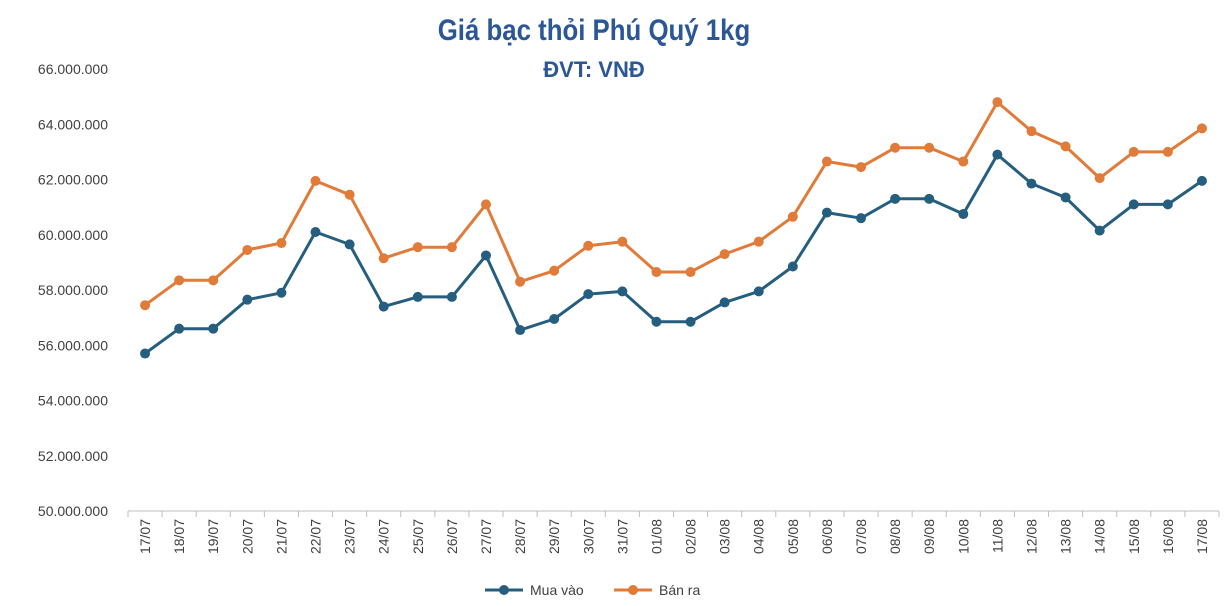 Image resolution: width=1228 pixels, height=606 pixels. Describe the element at coordinates (73, 69) in the screenshot. I see `y-tick-label: 66.000.000` at that location.